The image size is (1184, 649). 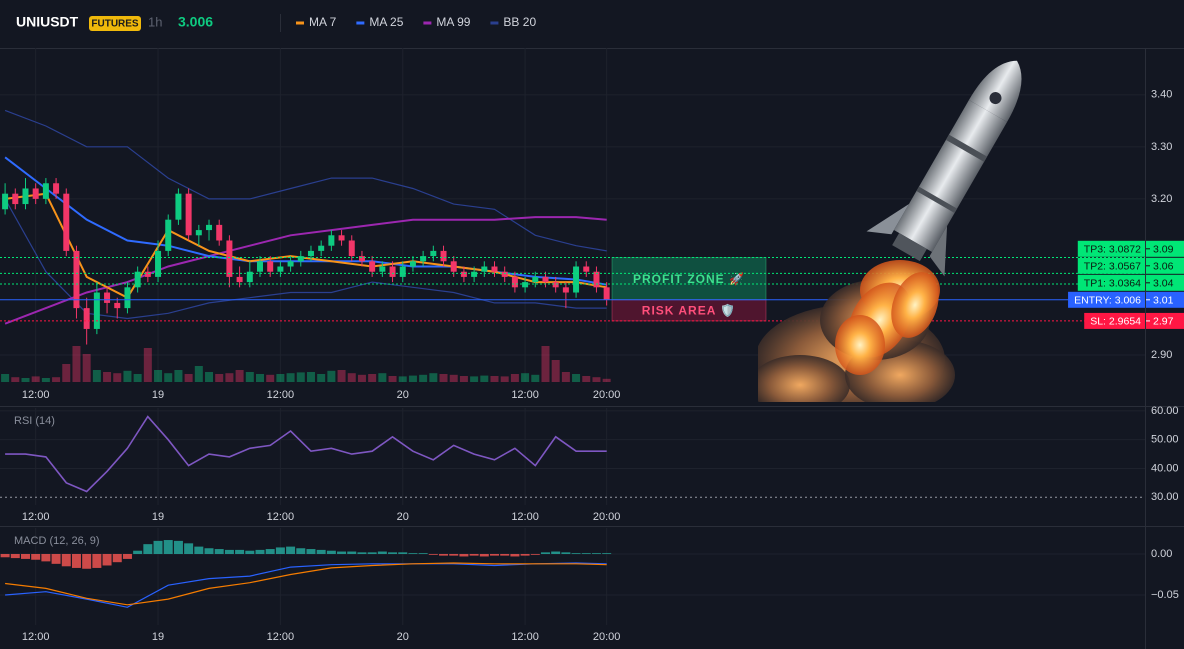 What do you see at coordinates (1161, 147) in the screenshot?
I see `y-tick-label: 3.30` at bounding box center [1161, 147].